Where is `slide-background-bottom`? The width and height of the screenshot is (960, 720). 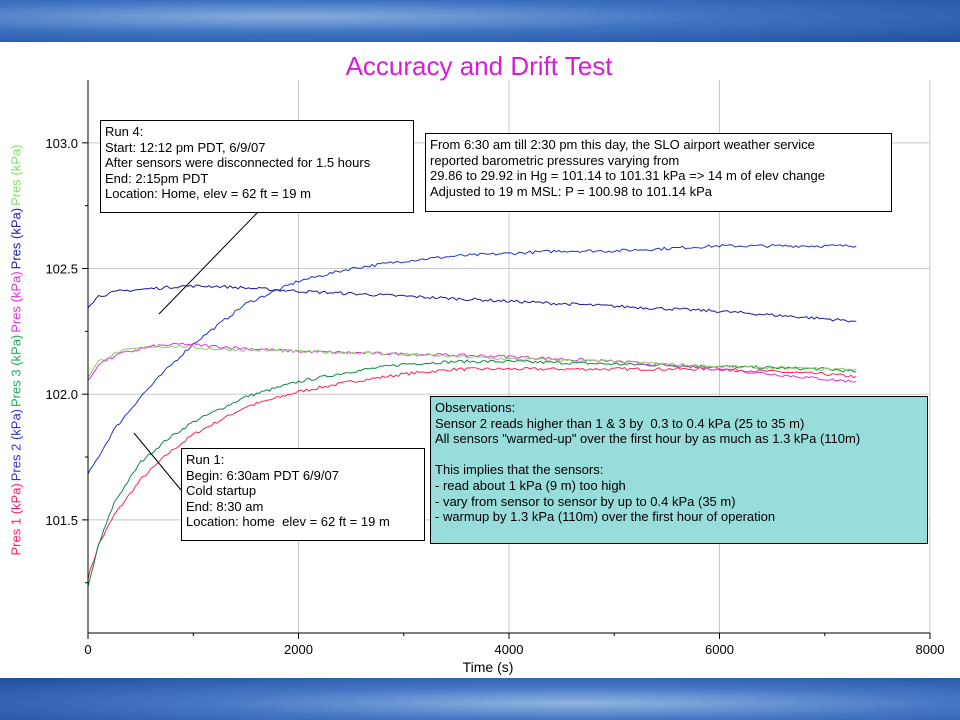
slide-background-bottom is located at coordinates (480, 699).